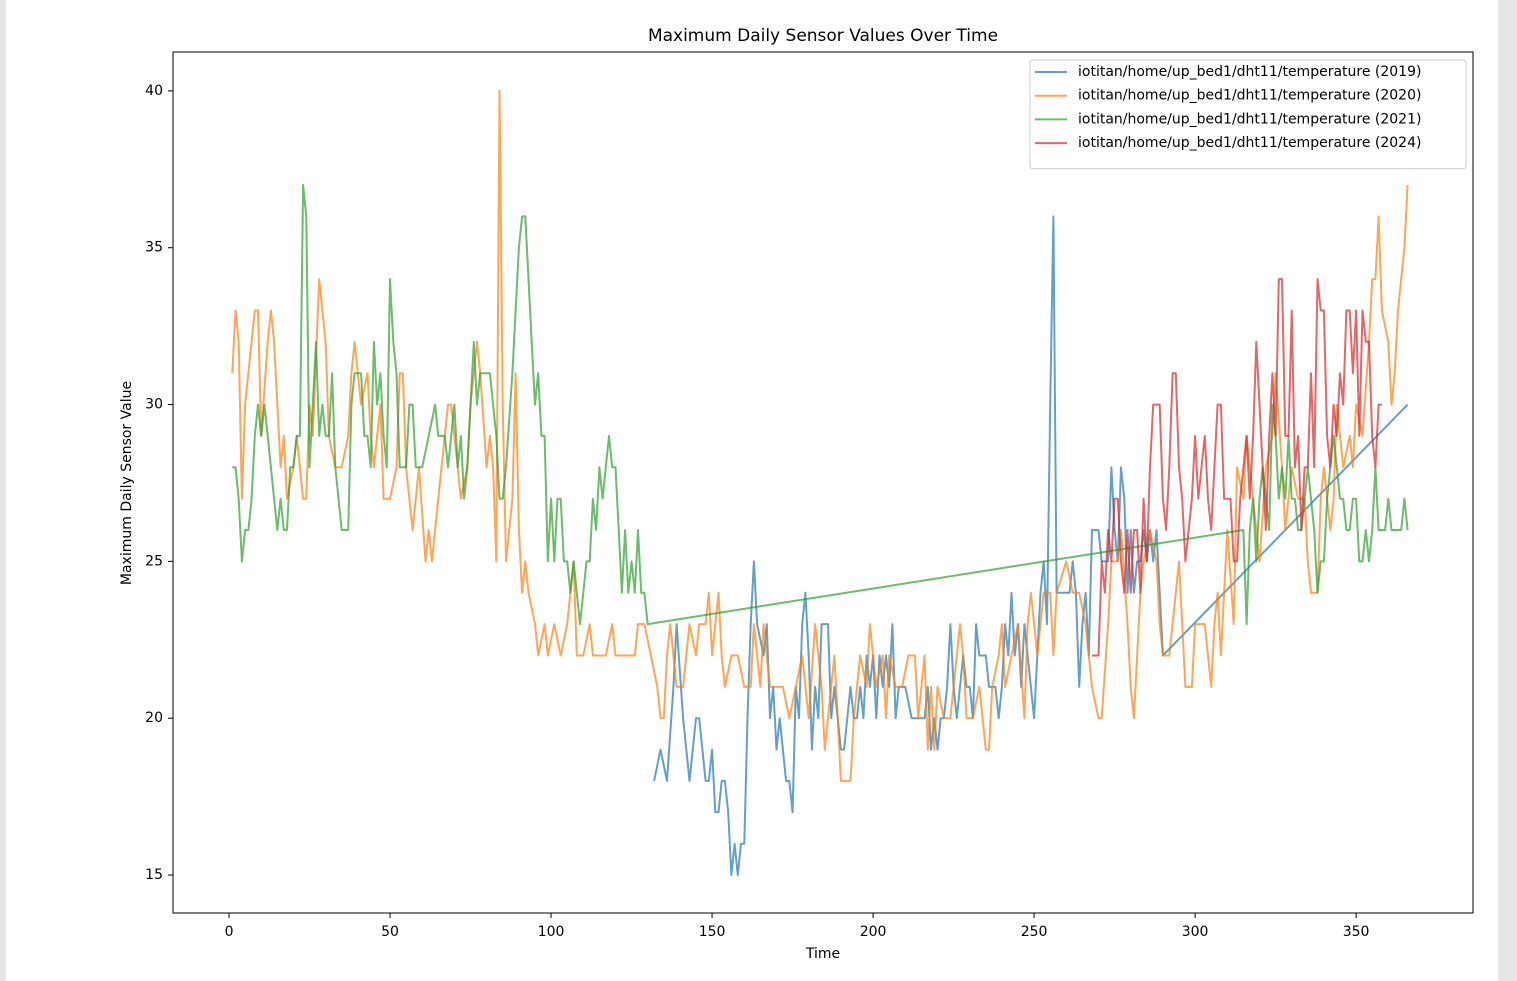 This screenshot has width=1517, height=981. Describe the element at coordinates (1356, 932) in the screenshot. I see `x-tick-label: 350` at that location.